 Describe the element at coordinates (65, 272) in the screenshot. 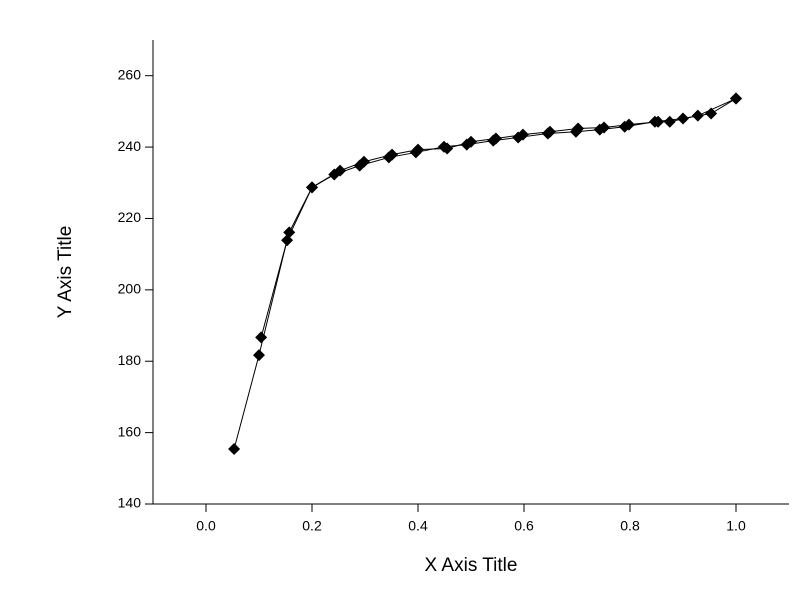

I see `y-axis-title: Y Axis Title` at that location.